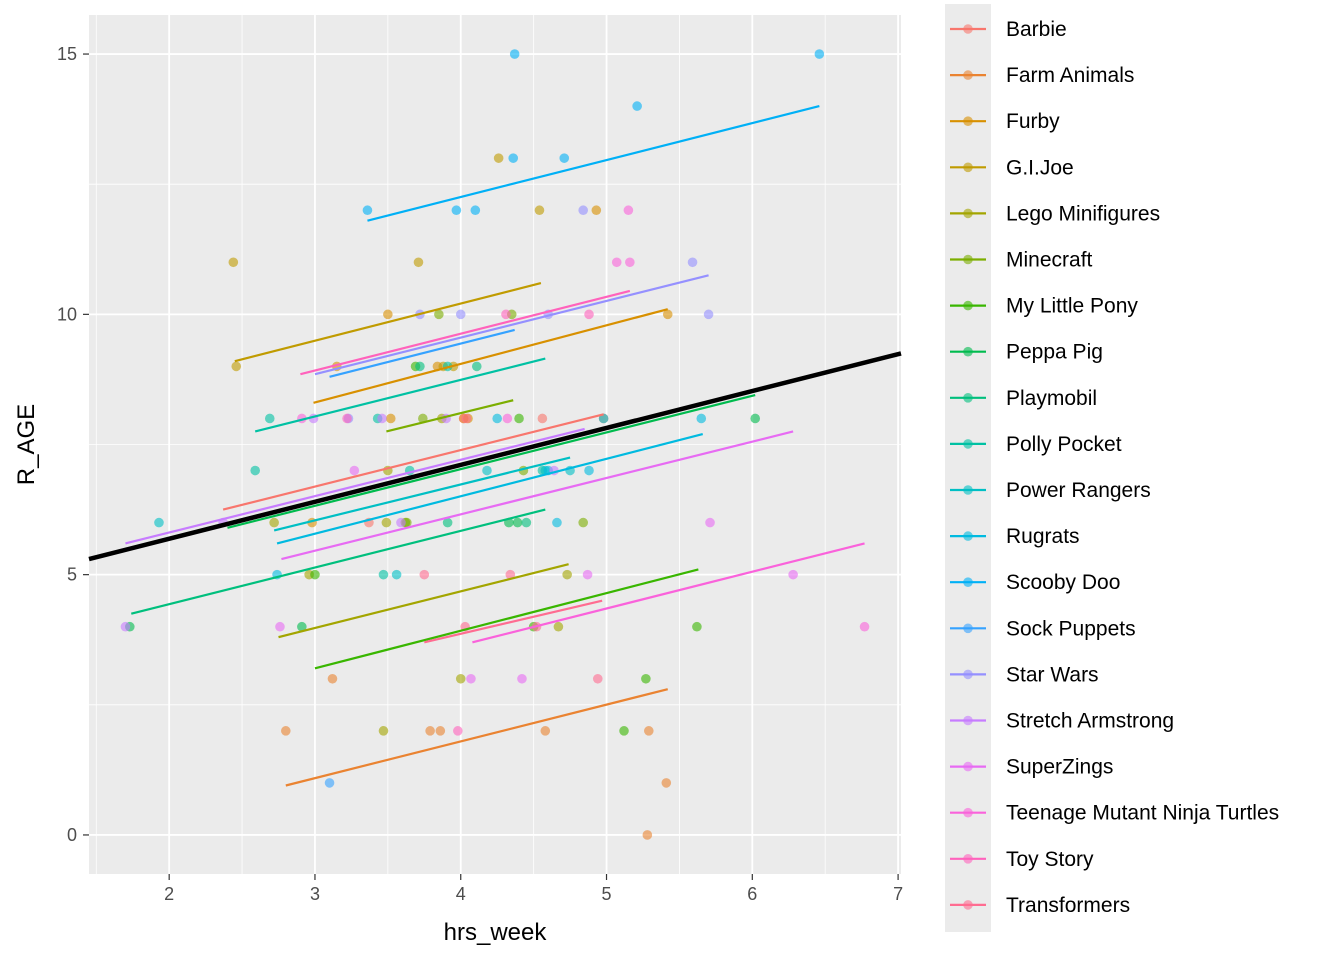  I want to click on legend-item: Barbie, so click(1008, 29).